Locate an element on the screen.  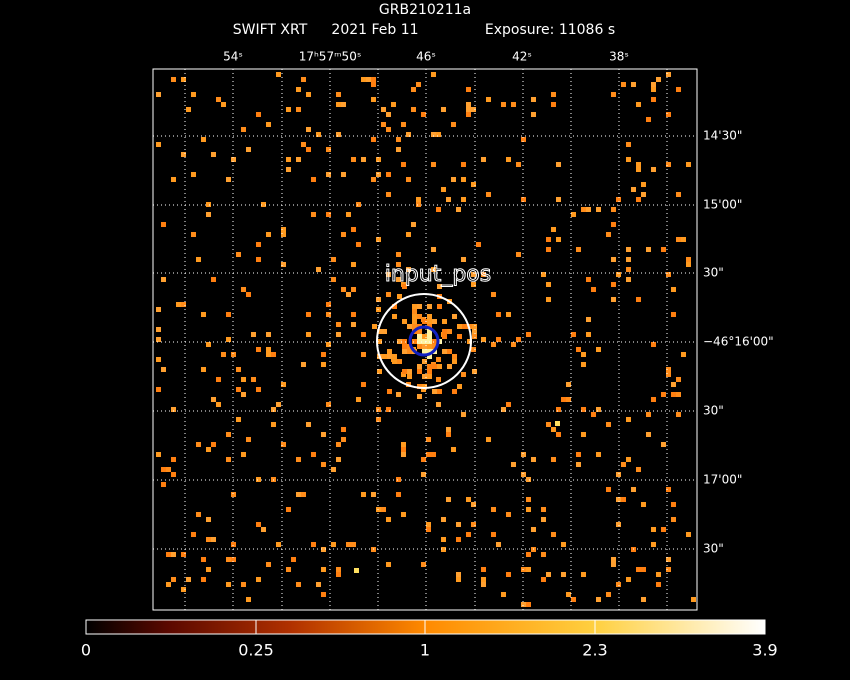
colorbar-label: 0 is located at coordinates (86, 650).